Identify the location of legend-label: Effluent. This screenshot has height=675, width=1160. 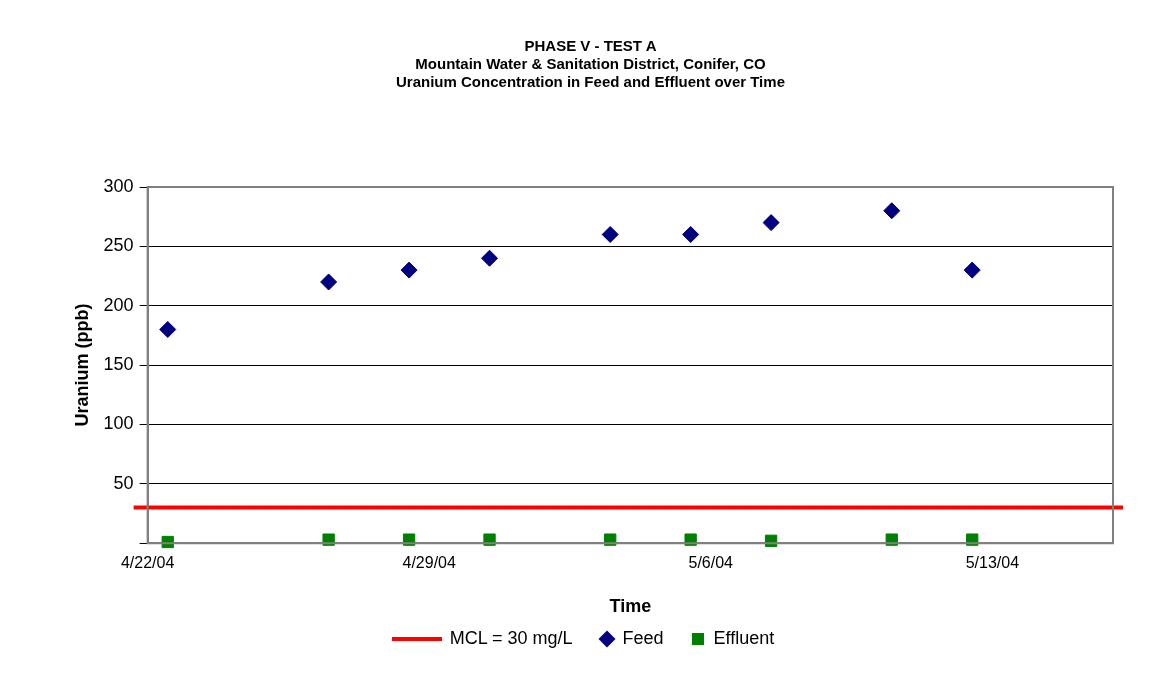
(744, 638).